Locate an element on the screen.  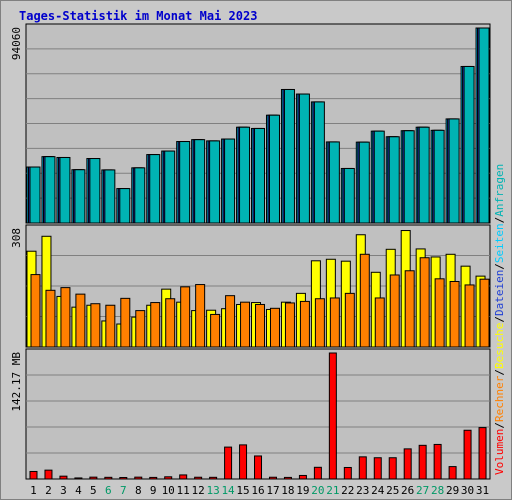
requests-axis-max-label: 94060 is located at coordinates (16, 43).